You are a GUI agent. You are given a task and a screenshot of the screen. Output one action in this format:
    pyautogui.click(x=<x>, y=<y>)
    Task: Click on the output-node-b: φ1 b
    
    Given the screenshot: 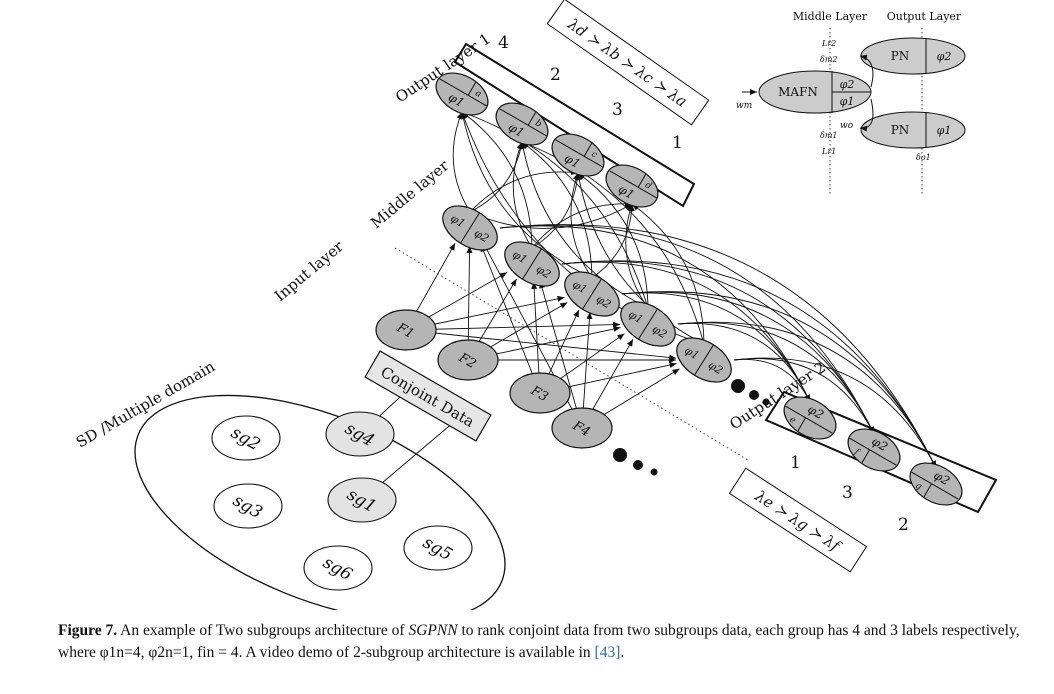 What is the action you would take?
    pyautogui.click(x=522, y=124)
    